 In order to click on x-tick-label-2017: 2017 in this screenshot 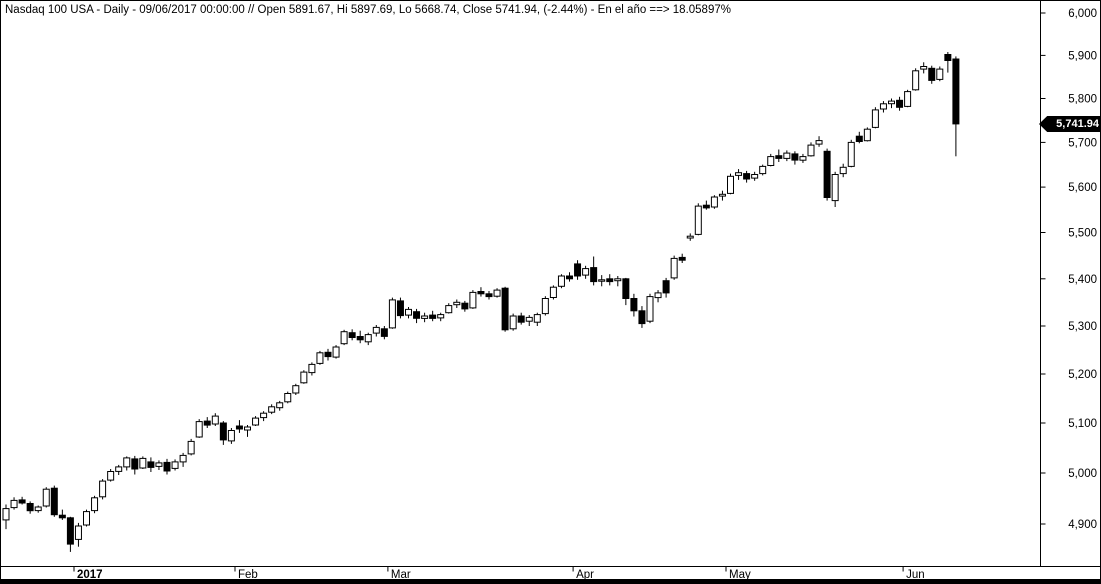, I will do `click(90, 575)`.